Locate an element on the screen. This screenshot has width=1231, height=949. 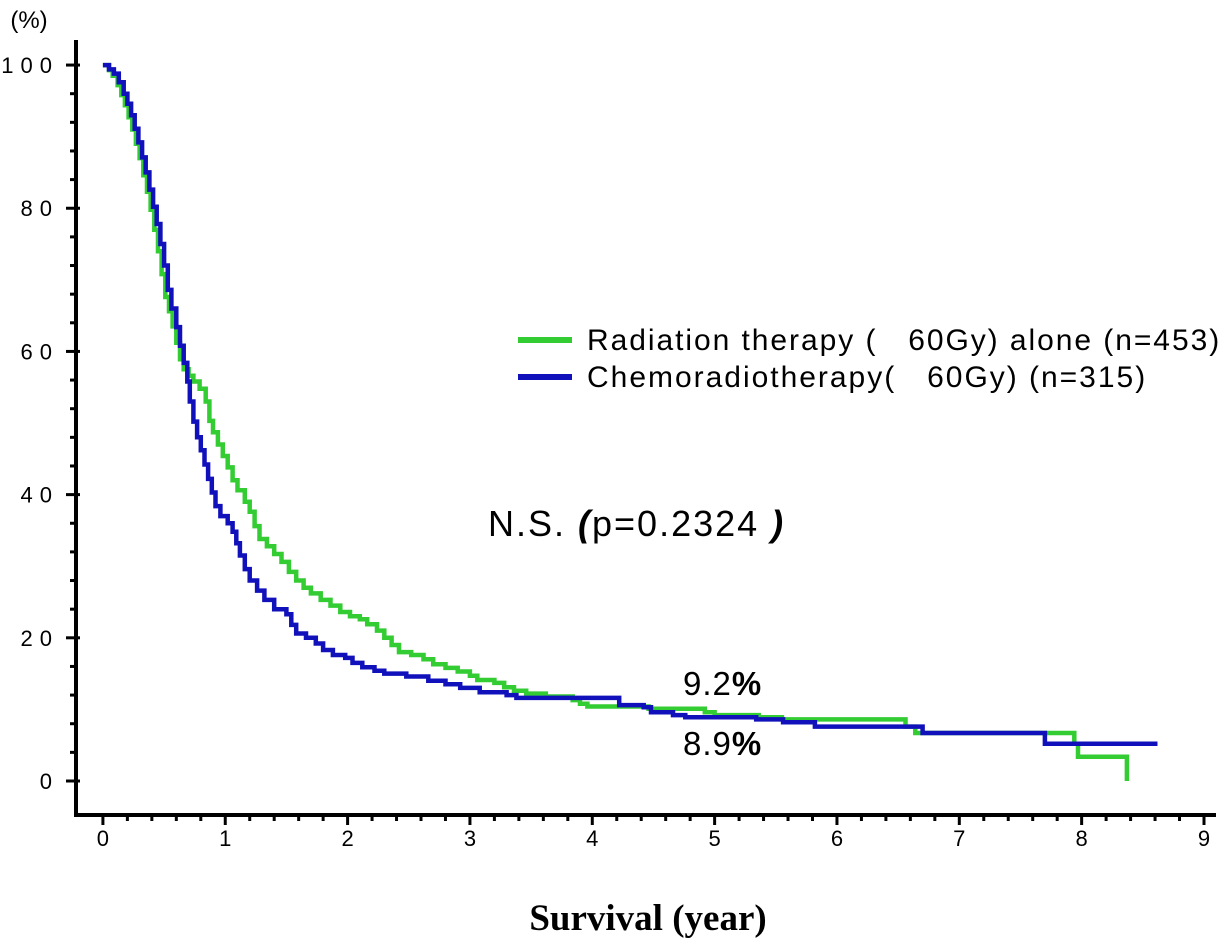
x-tick-label: 5 is located at coordinates (714, 838).